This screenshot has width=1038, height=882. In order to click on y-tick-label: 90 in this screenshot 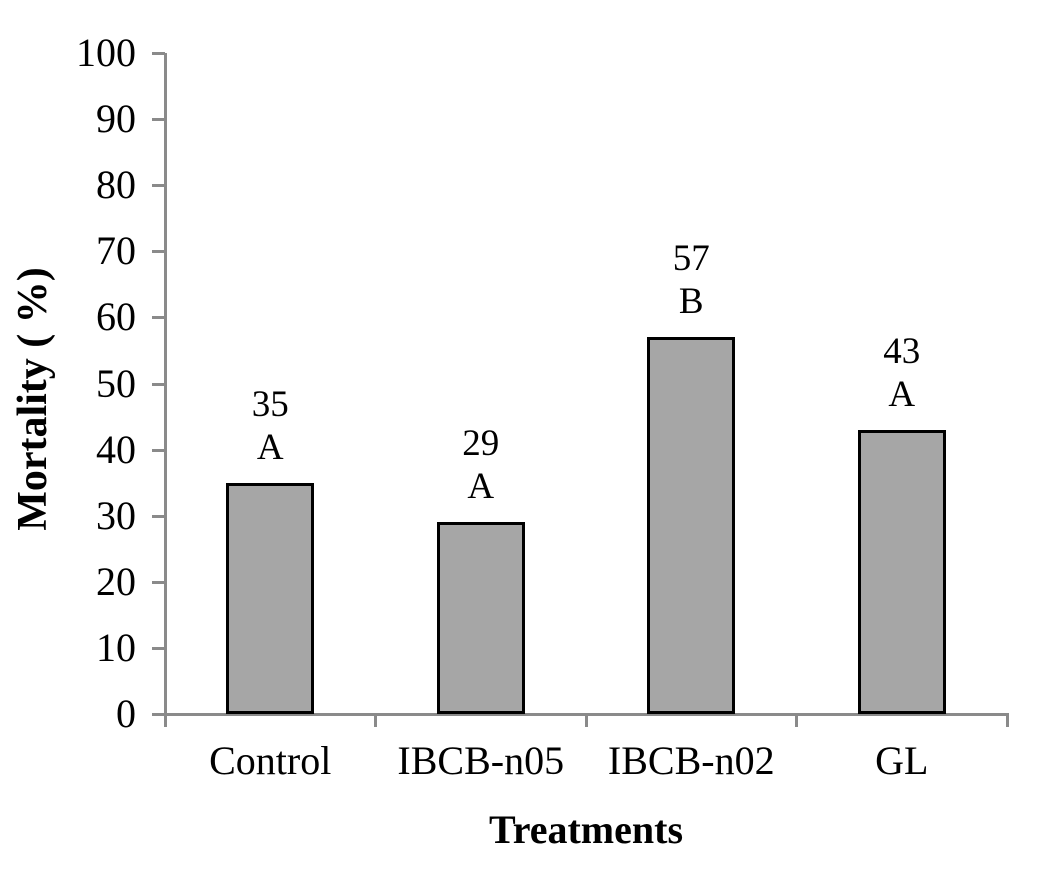, I will do `click(116, 119)`.